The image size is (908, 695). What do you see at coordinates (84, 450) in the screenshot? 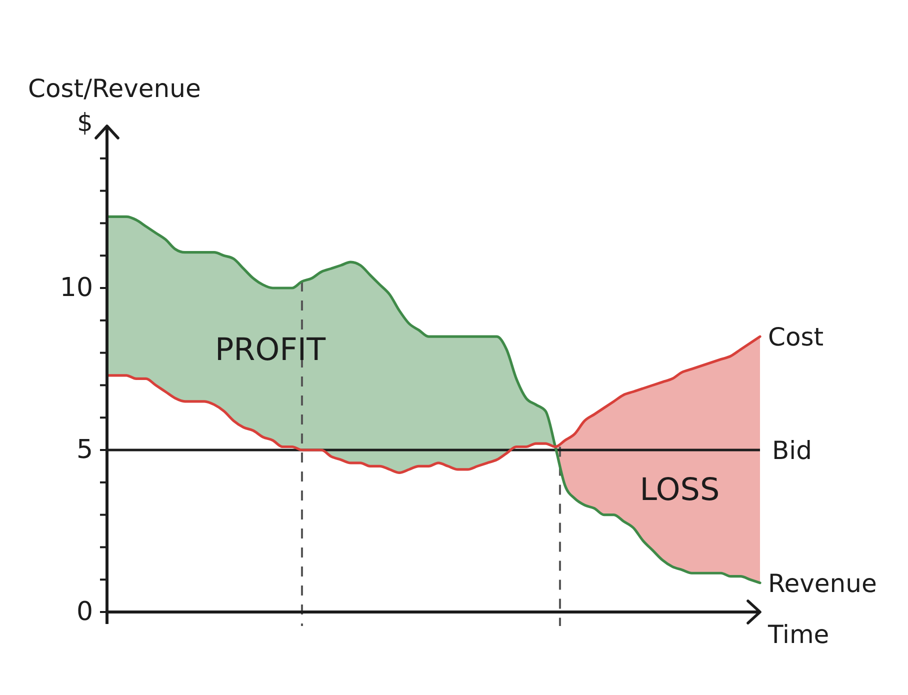
I see `y-tick-label: 5` at bounding box center [84, 450].